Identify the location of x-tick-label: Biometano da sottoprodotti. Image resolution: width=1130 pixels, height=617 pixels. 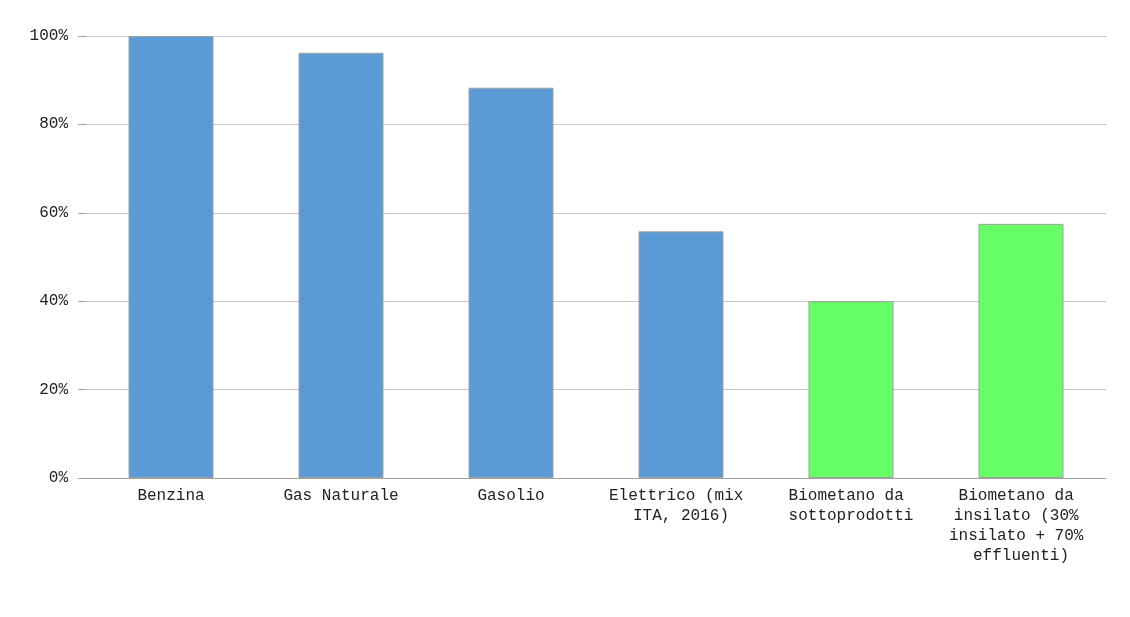
(851, 506).